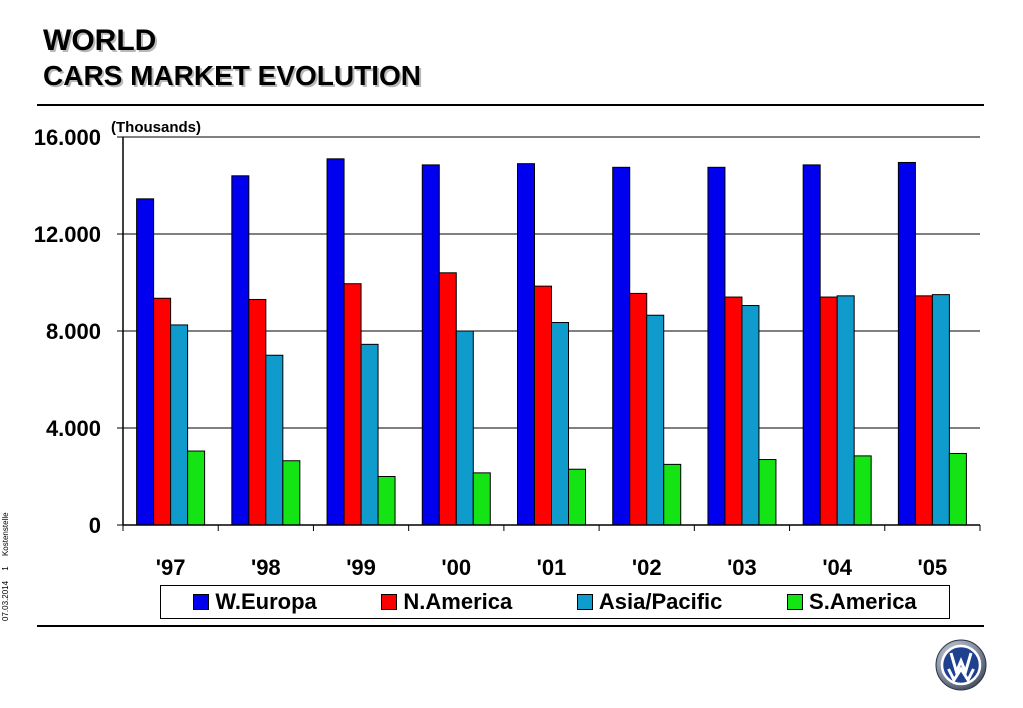 The image size is (1023, 708). What do you see at coordinates (73, 331) in the screenshot?
I see `y-tick-label: 8.000` at bounding box center [73, 331].